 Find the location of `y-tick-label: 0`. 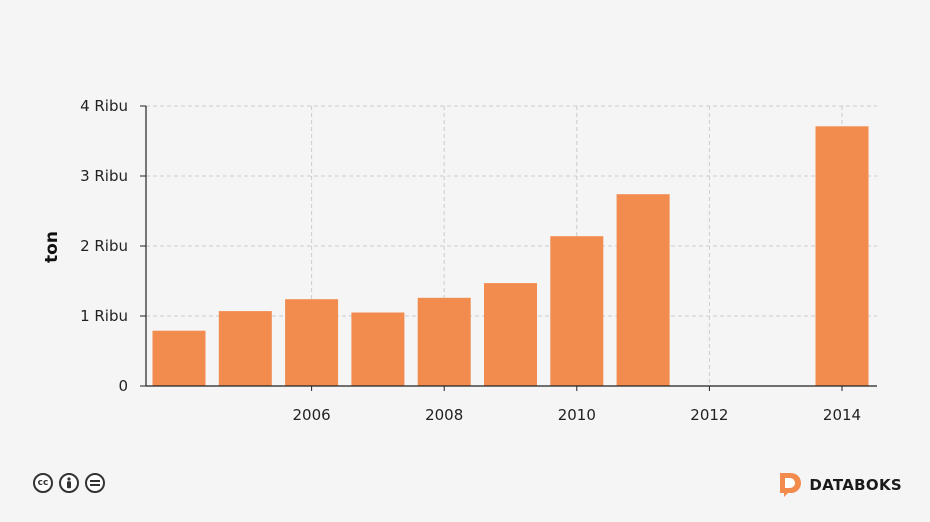

y-tick-label: 0 is located at coordinates (123, 386).